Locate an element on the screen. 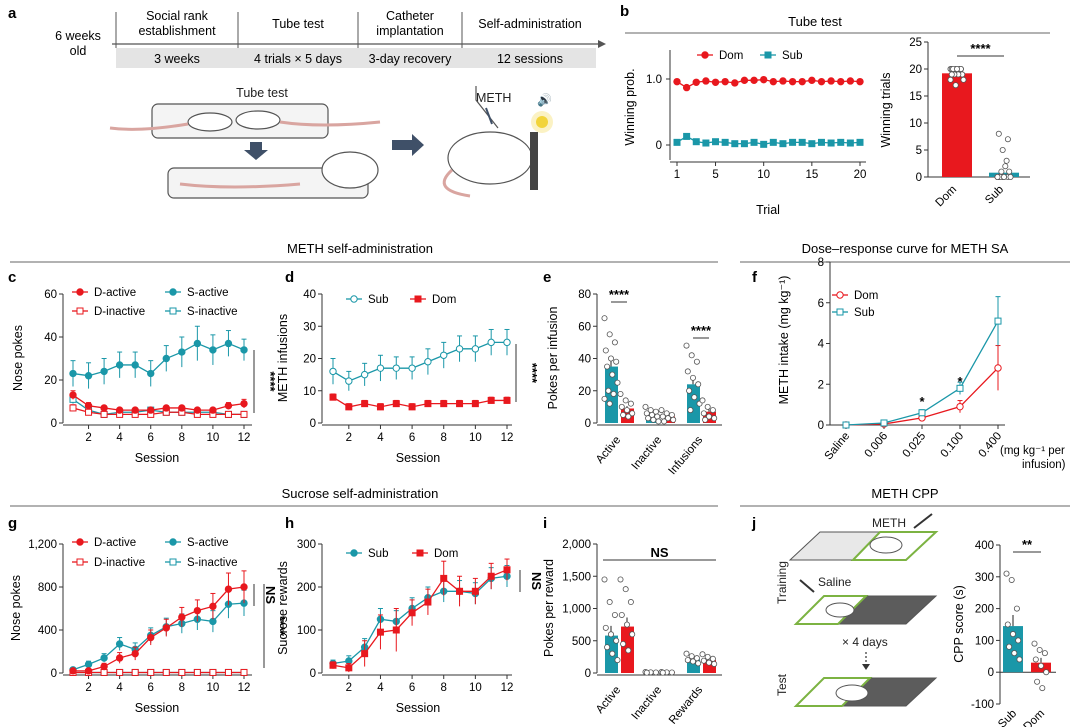 The width and height of the screenshot is (1080, 727). x-tick-label: 0.006 is located at coordinates (877, 445).